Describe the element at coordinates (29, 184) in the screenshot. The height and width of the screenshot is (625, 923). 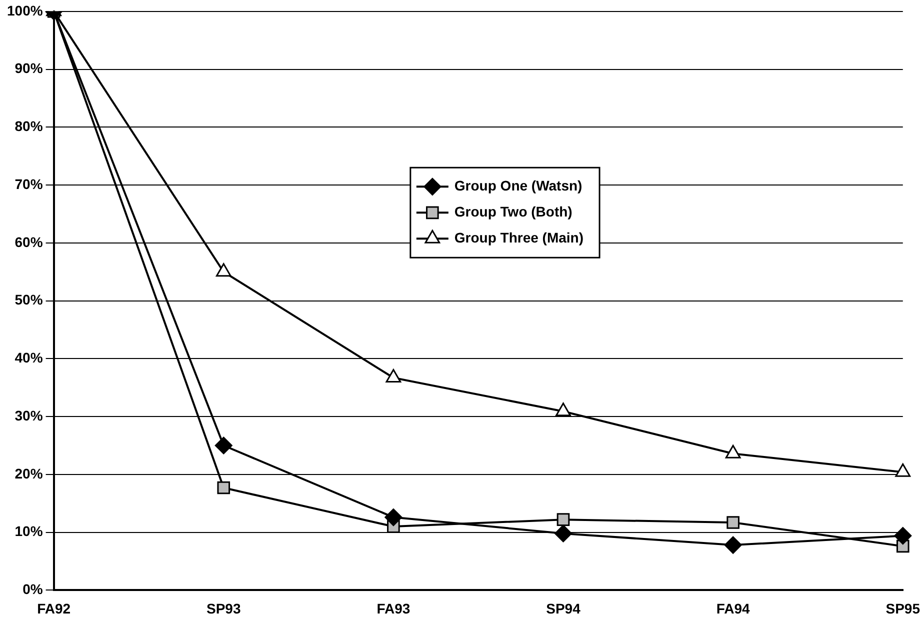
I see `y-tick-label: 70%` at that location.